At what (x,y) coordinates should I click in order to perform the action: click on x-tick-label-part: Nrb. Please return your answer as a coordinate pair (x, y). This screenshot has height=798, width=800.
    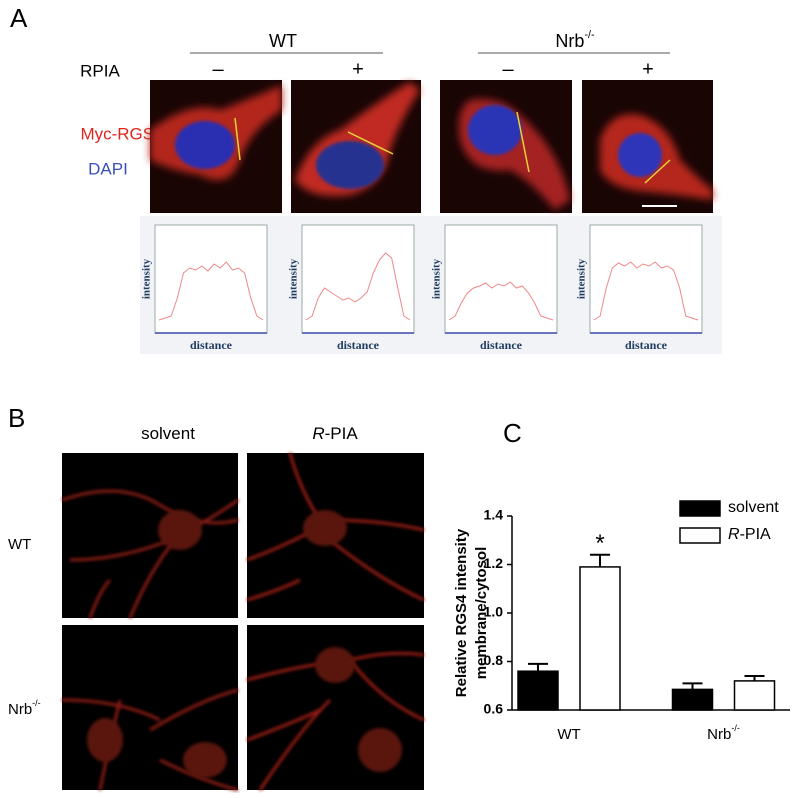
    Looking at the image, I should click on (719, 734).